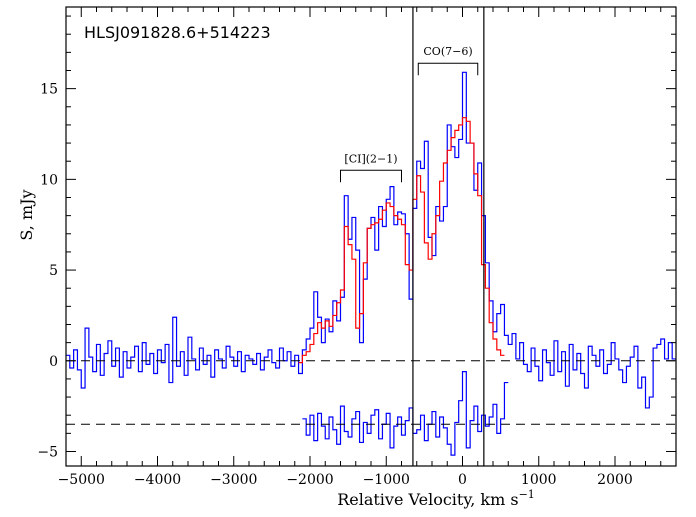  Describe the element at coordinates (177, 32) in the screenshot. I see `chart-title: HLSJ091828.6+514223` at that location.